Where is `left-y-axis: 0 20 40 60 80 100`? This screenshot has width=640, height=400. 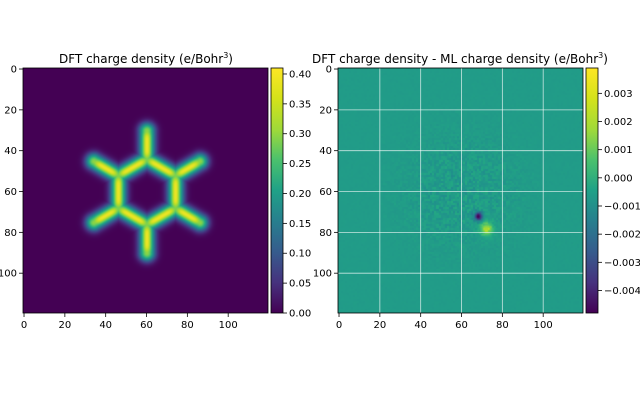 left-y-axis: 0 20 40 60 80 100 is located at coordinates (11, 172).